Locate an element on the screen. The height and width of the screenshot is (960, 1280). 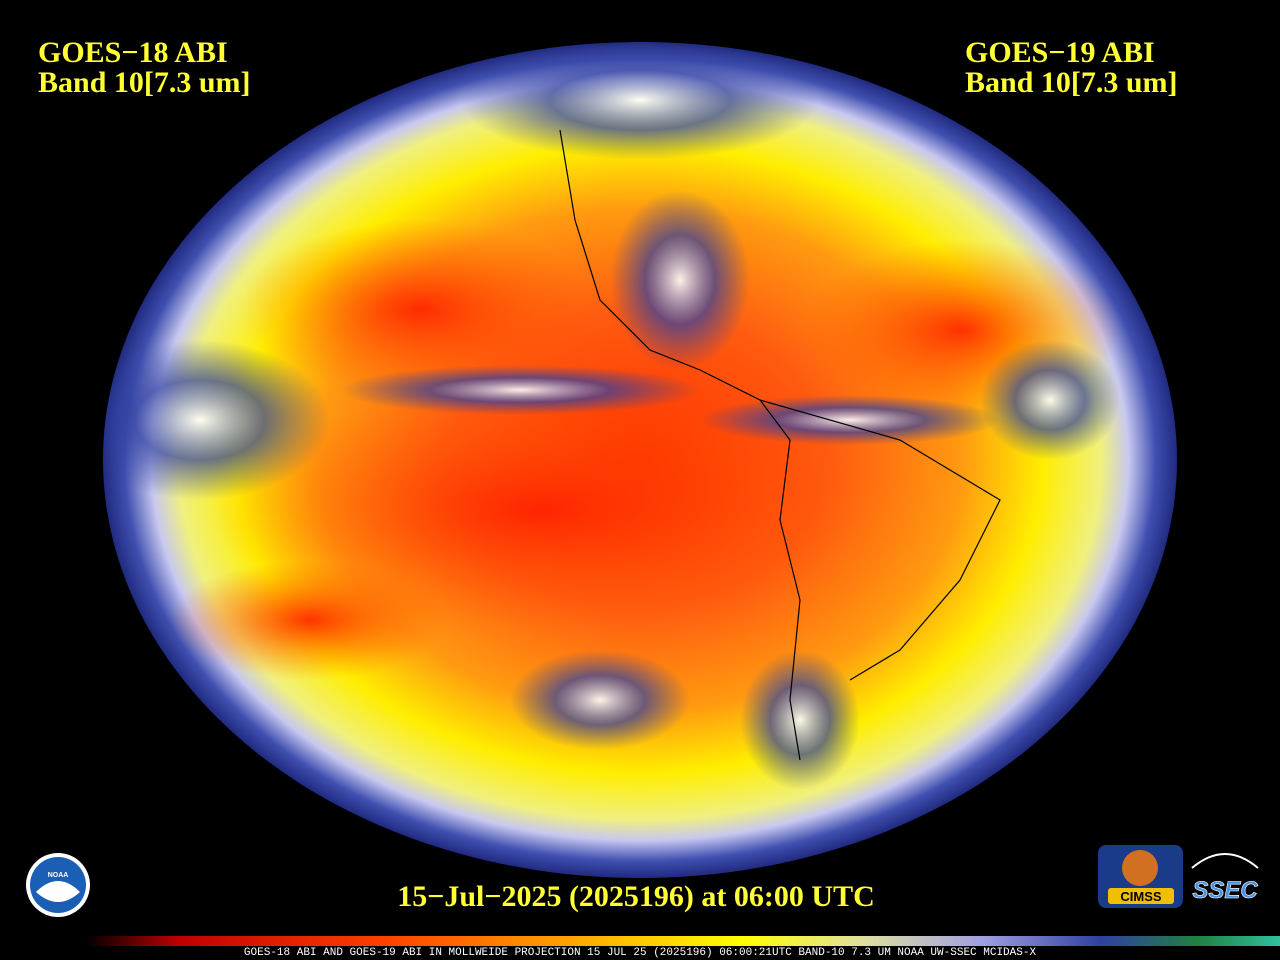
noaa-bird is located at coordinates (58, 891).